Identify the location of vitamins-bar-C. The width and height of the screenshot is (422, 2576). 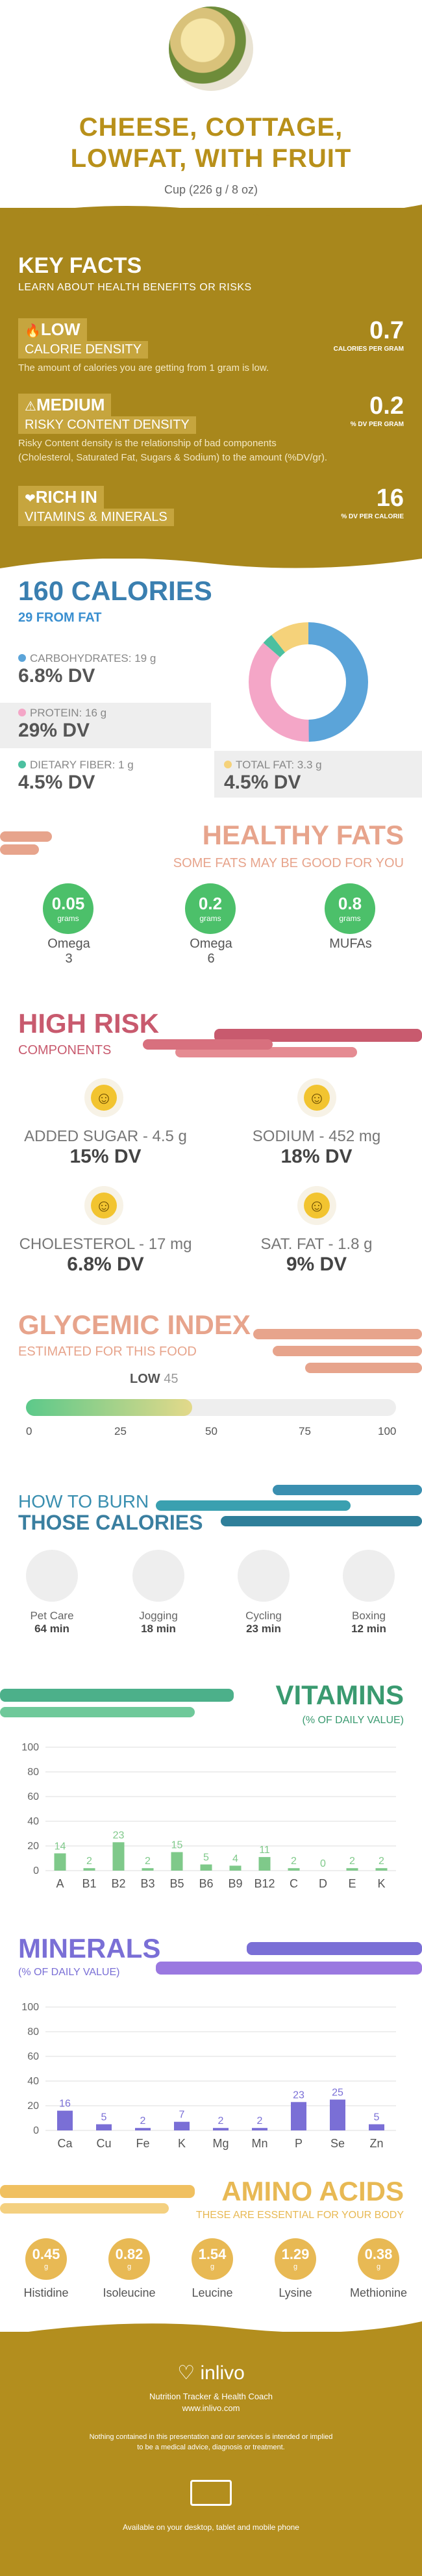
(294, 1870).